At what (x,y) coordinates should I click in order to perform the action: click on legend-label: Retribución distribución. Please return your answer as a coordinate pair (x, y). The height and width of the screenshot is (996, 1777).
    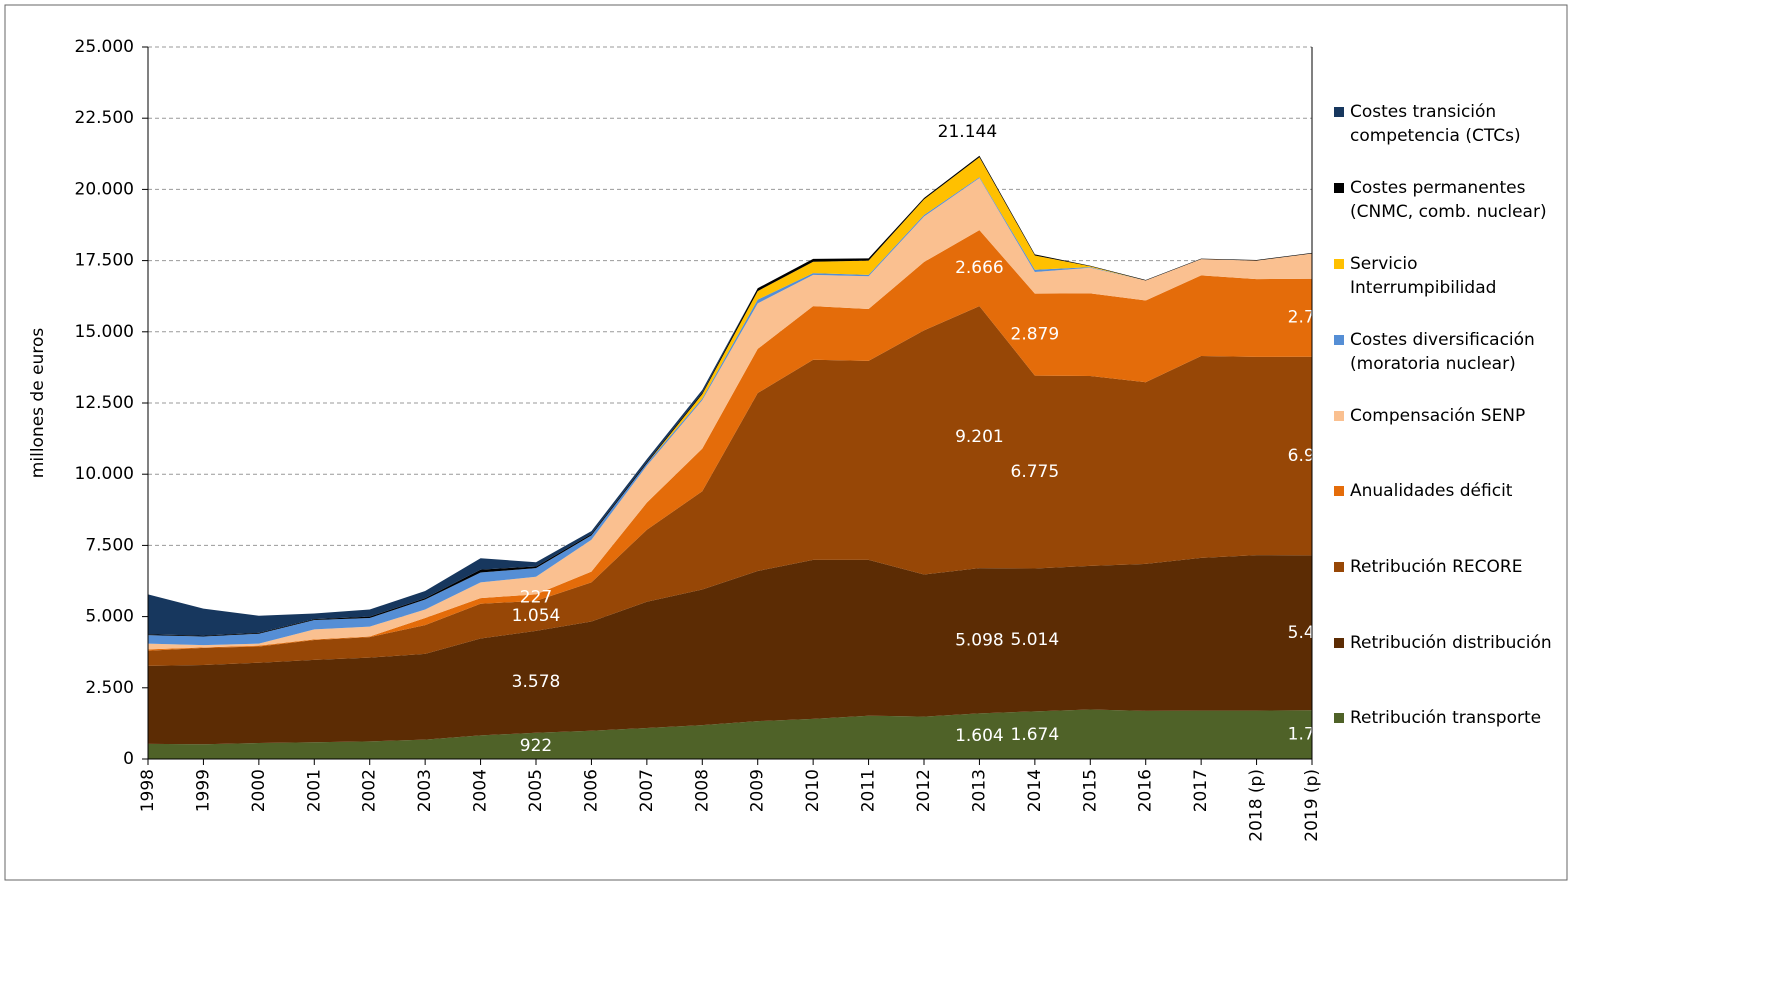
    Looking at the image, I should click on (1451, 643).